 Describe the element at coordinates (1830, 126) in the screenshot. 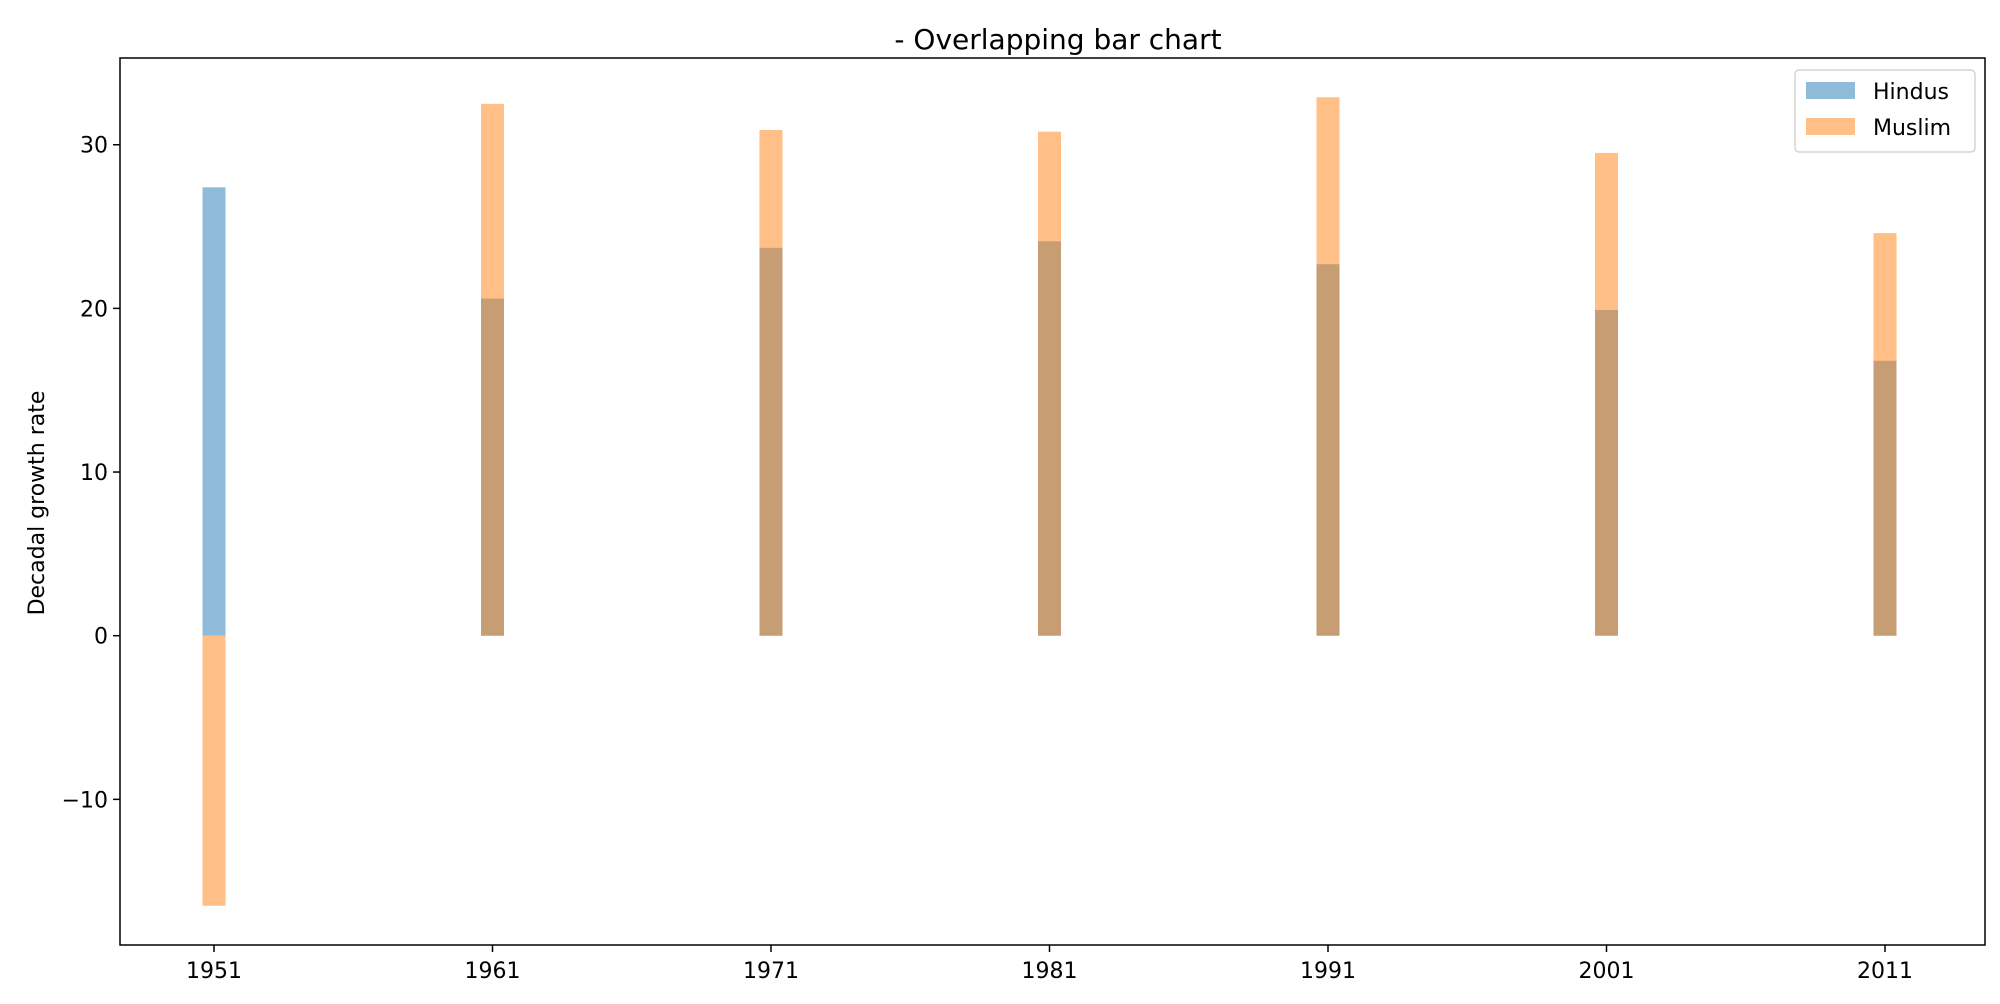

I see `legend-swatch-muslim` at that location.